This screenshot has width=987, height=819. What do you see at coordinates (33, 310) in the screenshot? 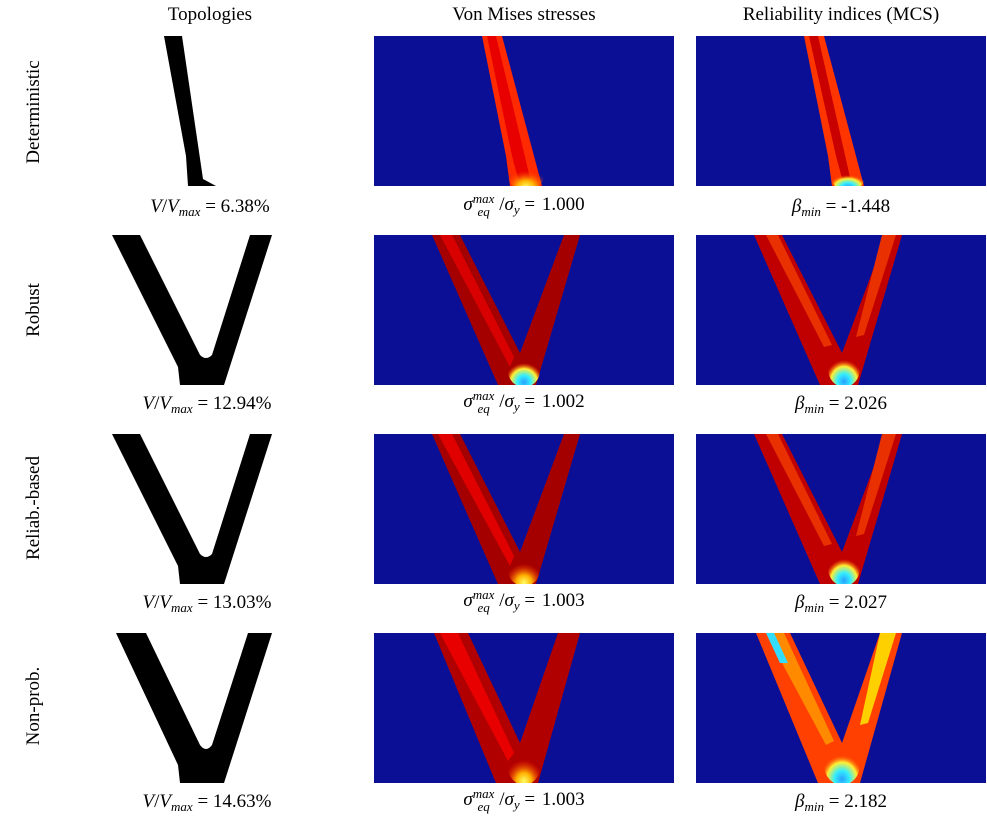
I see `row-label-robust: Robust` at bounding box center [33, 310].